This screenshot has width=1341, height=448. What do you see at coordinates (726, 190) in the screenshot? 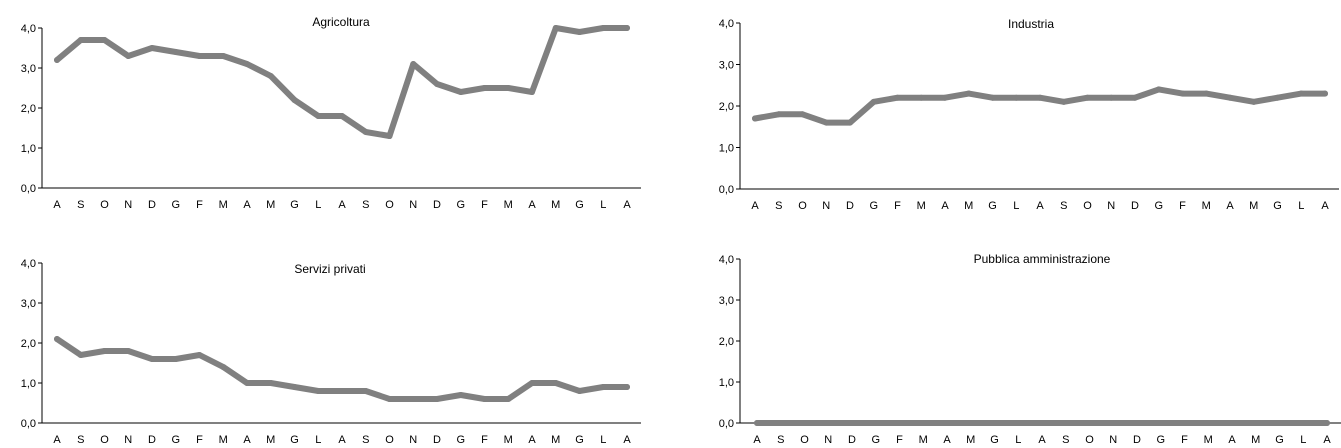
I see `y-tick-label: 0,0` at bounding box center [726, 190].